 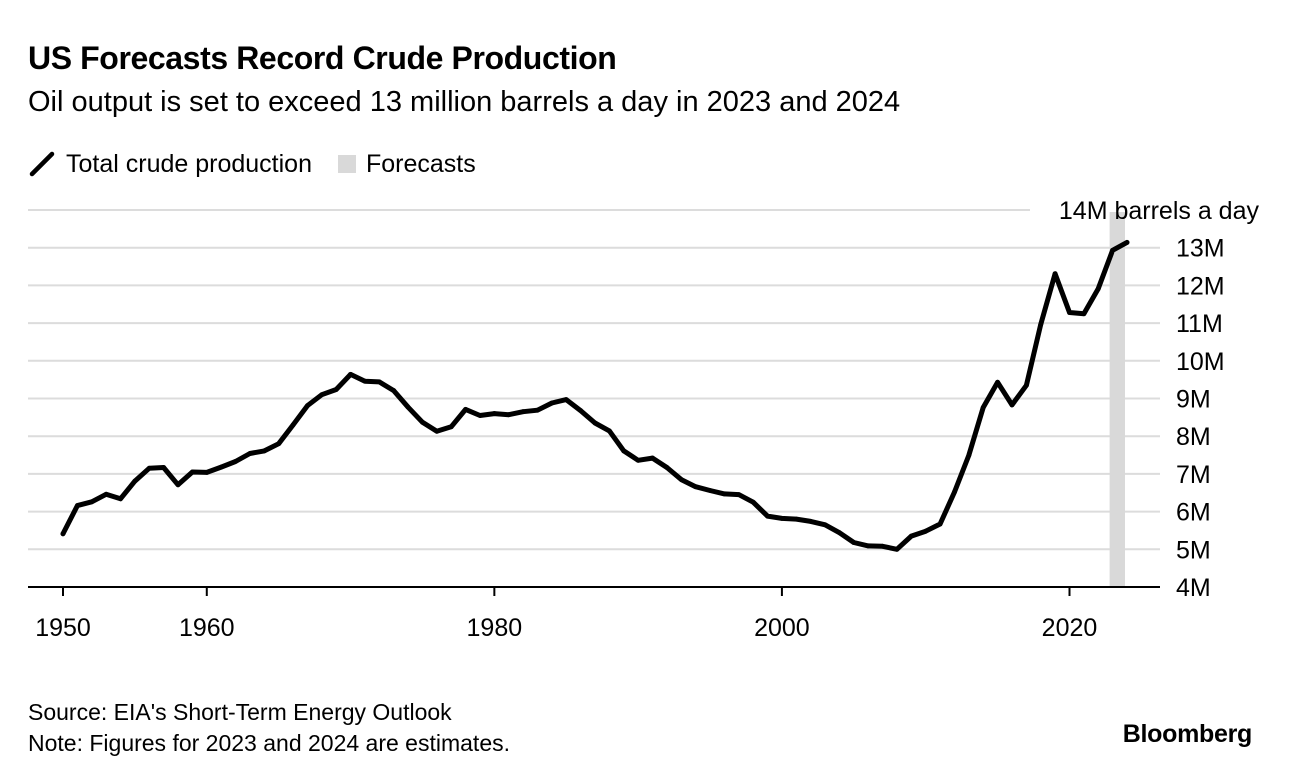 What do you see at coordinates (724, 494) in the screenshot?
I see `data-point-1996` at bounding box center [724, 494].